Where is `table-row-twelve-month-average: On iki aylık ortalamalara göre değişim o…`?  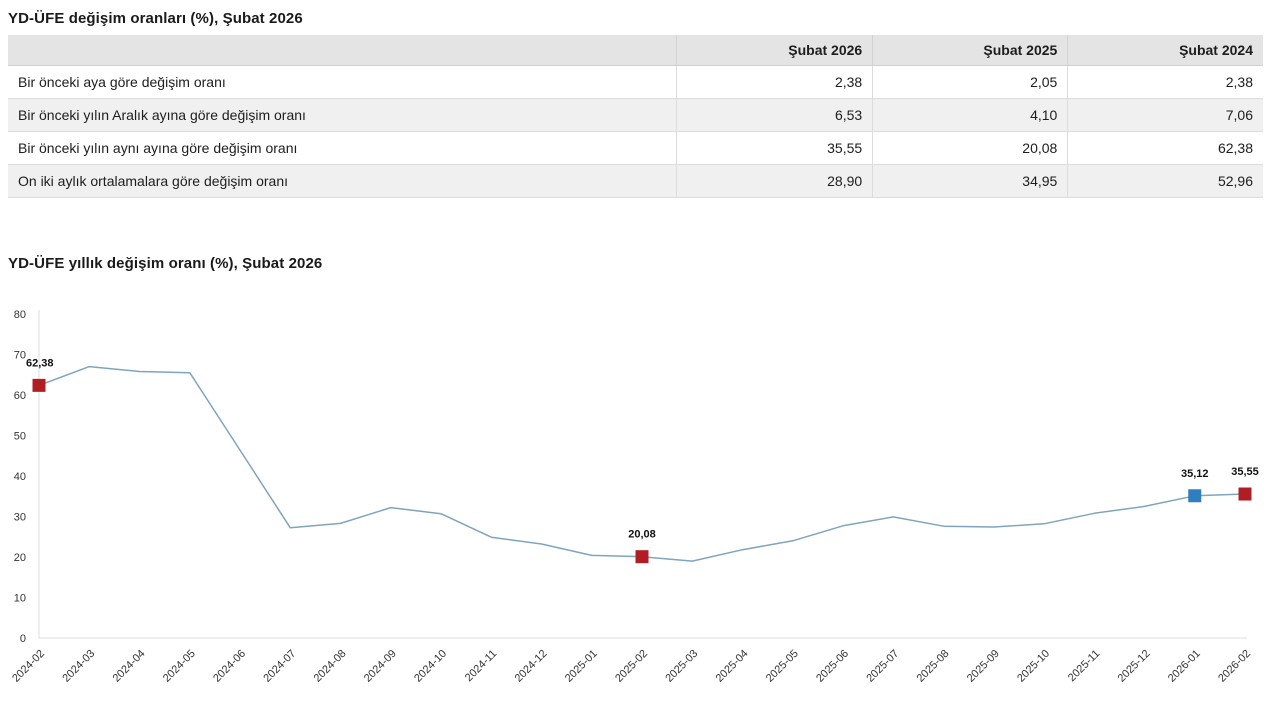
table-row-twelve-month-average: On iki aylık ortalamalara göre değişim o… is located at coordinates (635, 181).